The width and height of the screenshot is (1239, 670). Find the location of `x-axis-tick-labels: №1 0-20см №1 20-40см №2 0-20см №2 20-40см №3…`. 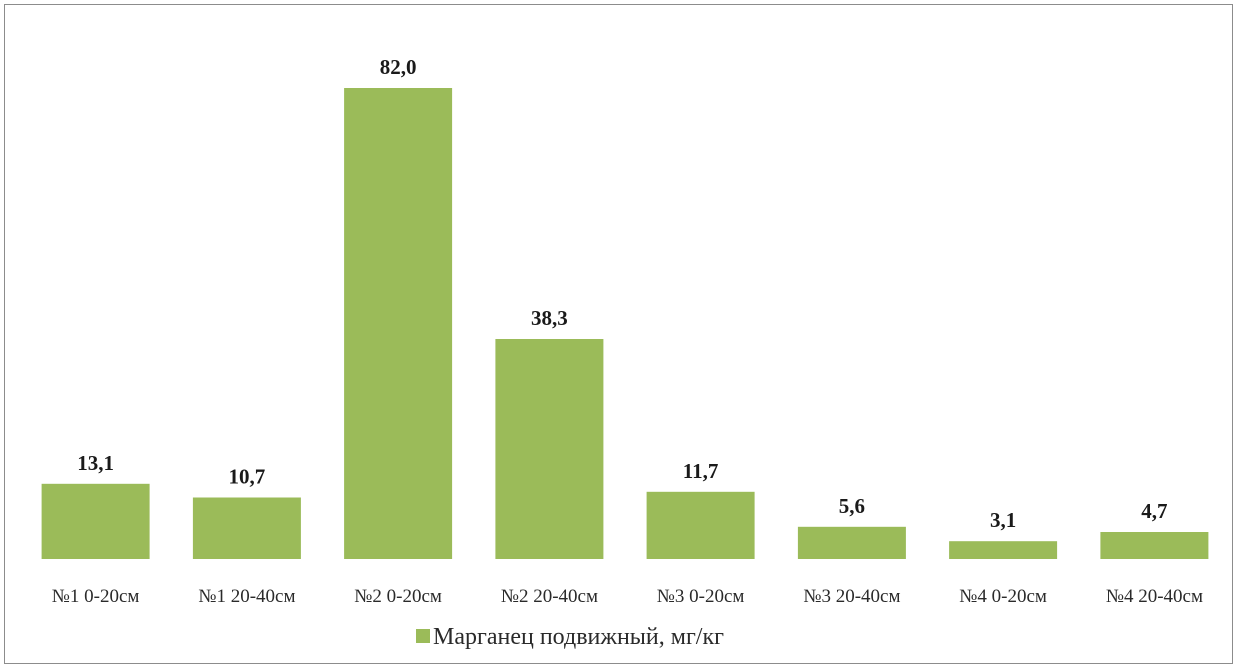

x-axis-tick-labels: №1 0-20см №1 20-40см №2 0-20см №2 20-40см №3… is located at coordinates (627, 596).